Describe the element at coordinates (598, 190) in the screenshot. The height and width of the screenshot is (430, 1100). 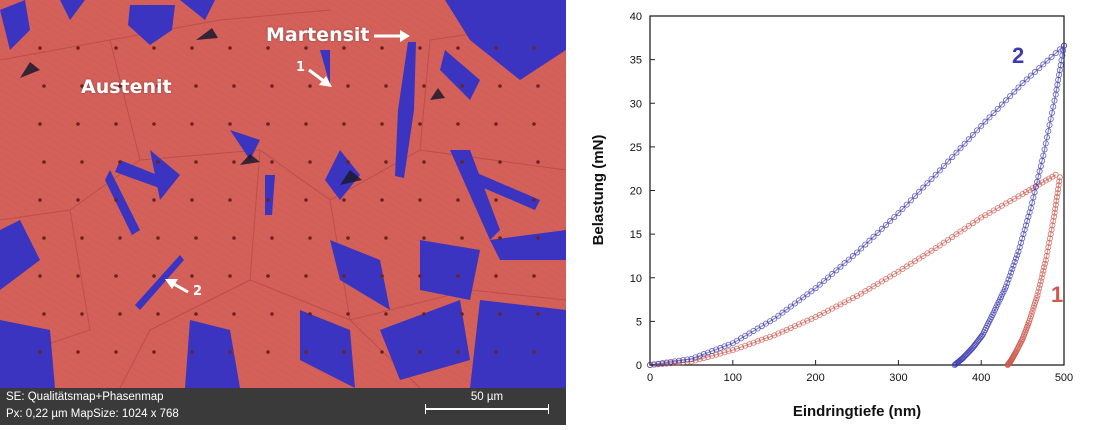
I see `y-axis-label: Belastung (mN)` at that location.